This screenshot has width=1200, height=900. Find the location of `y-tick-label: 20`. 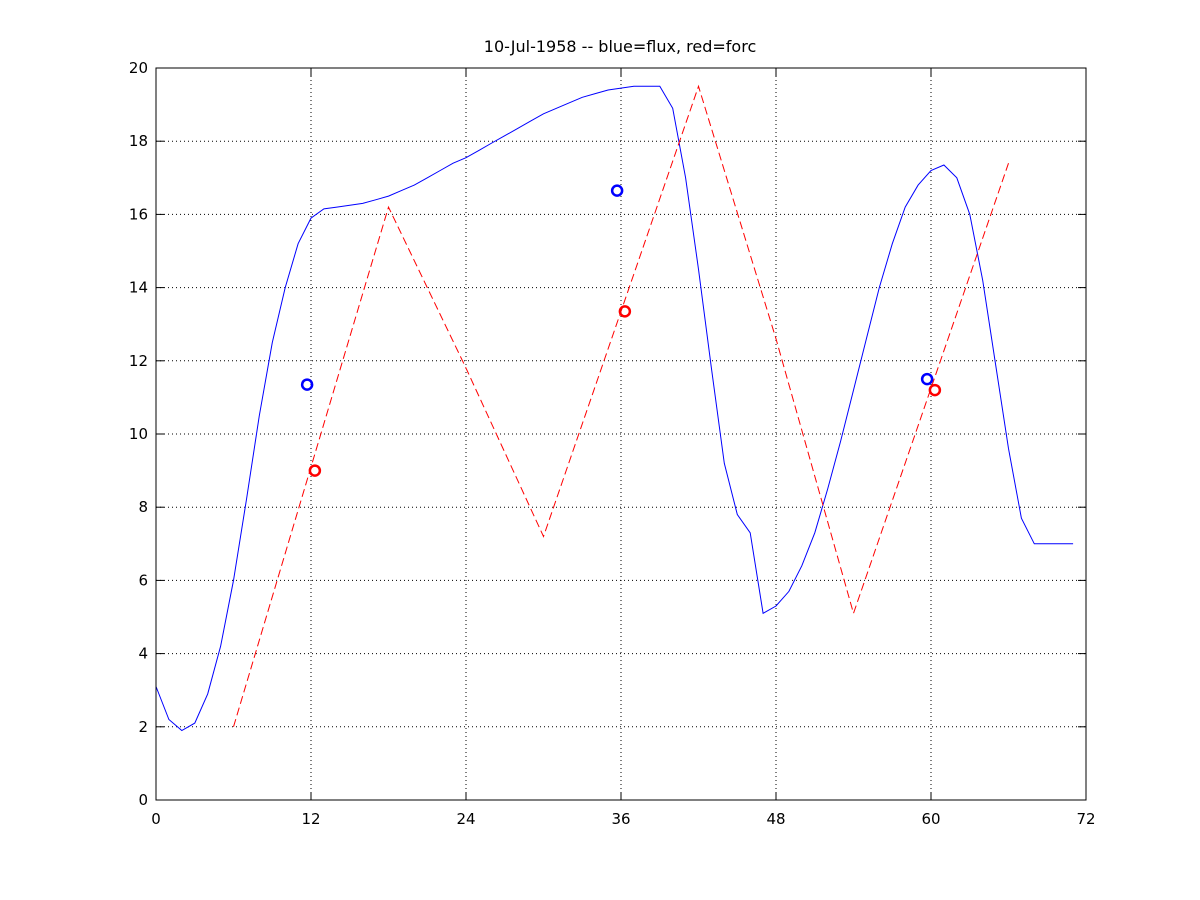

y-tick-label: 20 is located at coordinates (138, 68).